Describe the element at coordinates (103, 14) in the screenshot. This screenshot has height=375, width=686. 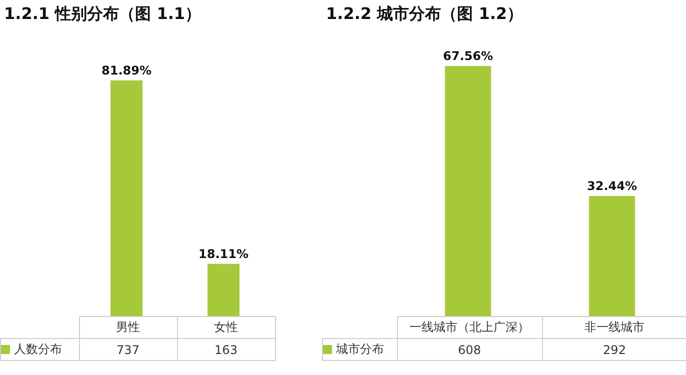
I see `chart-title: 1.2.1 性别分布（图 1.1）` at that location.